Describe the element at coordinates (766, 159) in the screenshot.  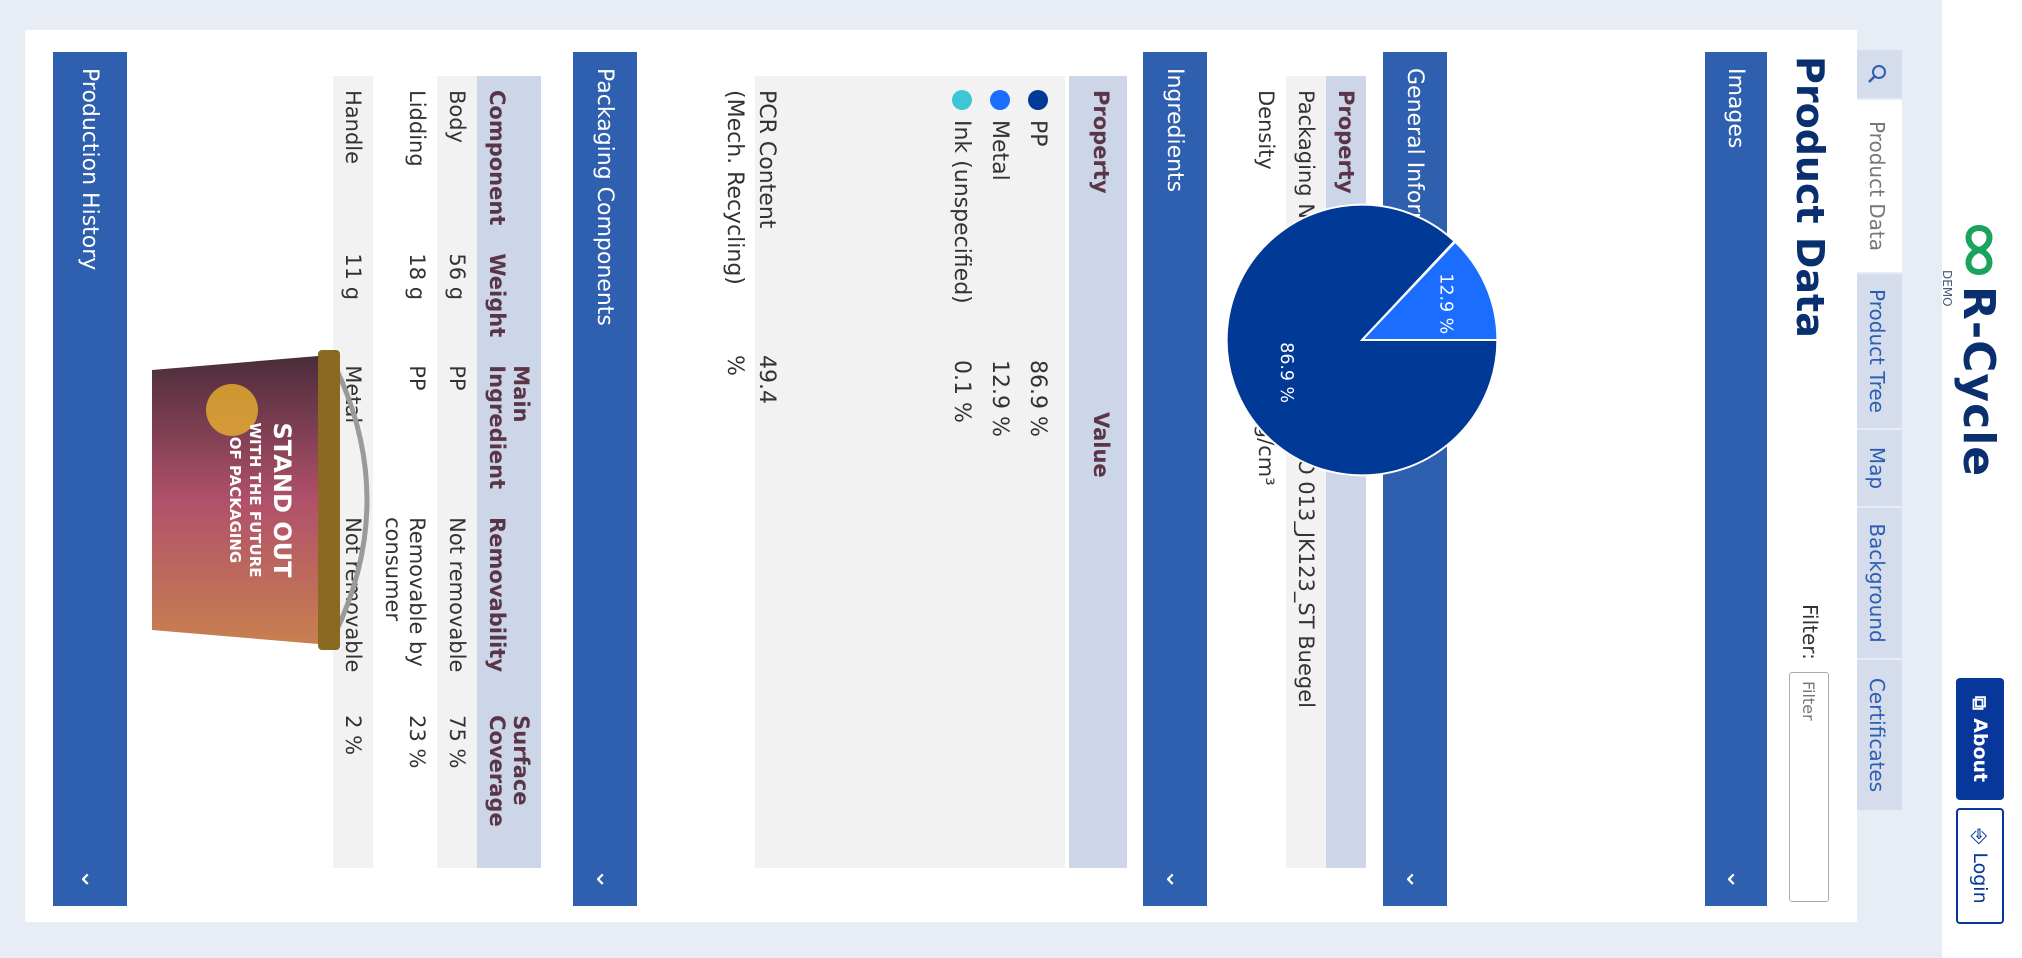
I see `pcr-label-1: PCR Content` at that location.